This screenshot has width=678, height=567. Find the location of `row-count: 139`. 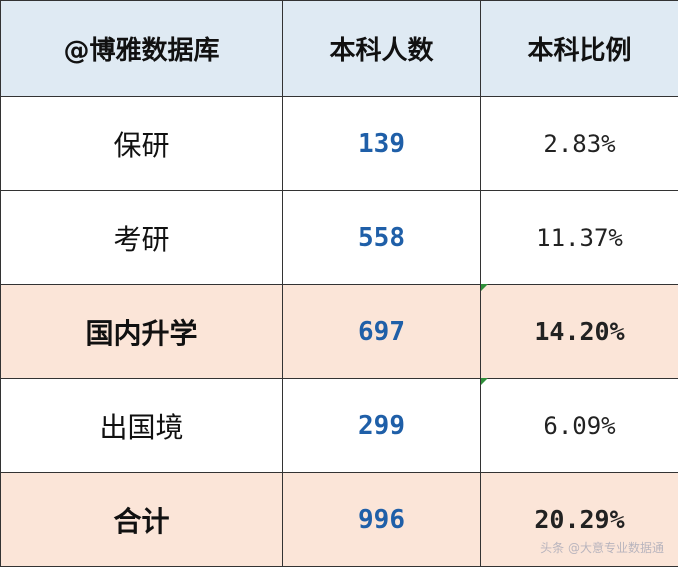

row-count: 139 is located at coordinates (382, 144).